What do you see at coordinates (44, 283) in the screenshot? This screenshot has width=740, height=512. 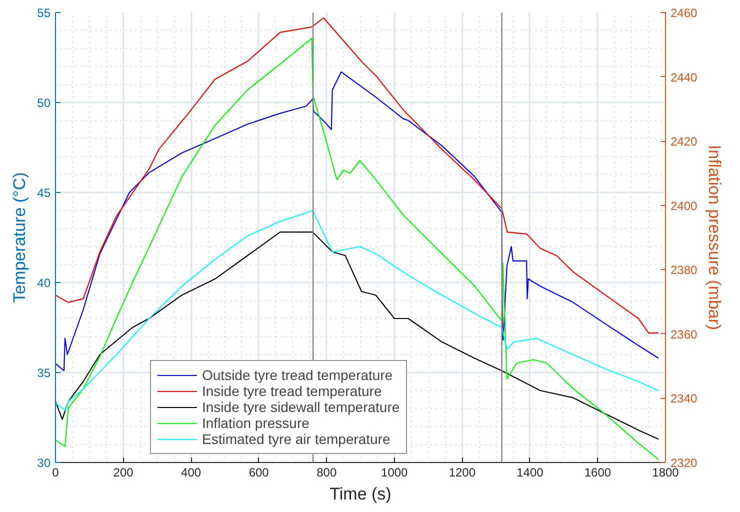 I see `y-tick-label: 40` at bounding box center [44, 283].